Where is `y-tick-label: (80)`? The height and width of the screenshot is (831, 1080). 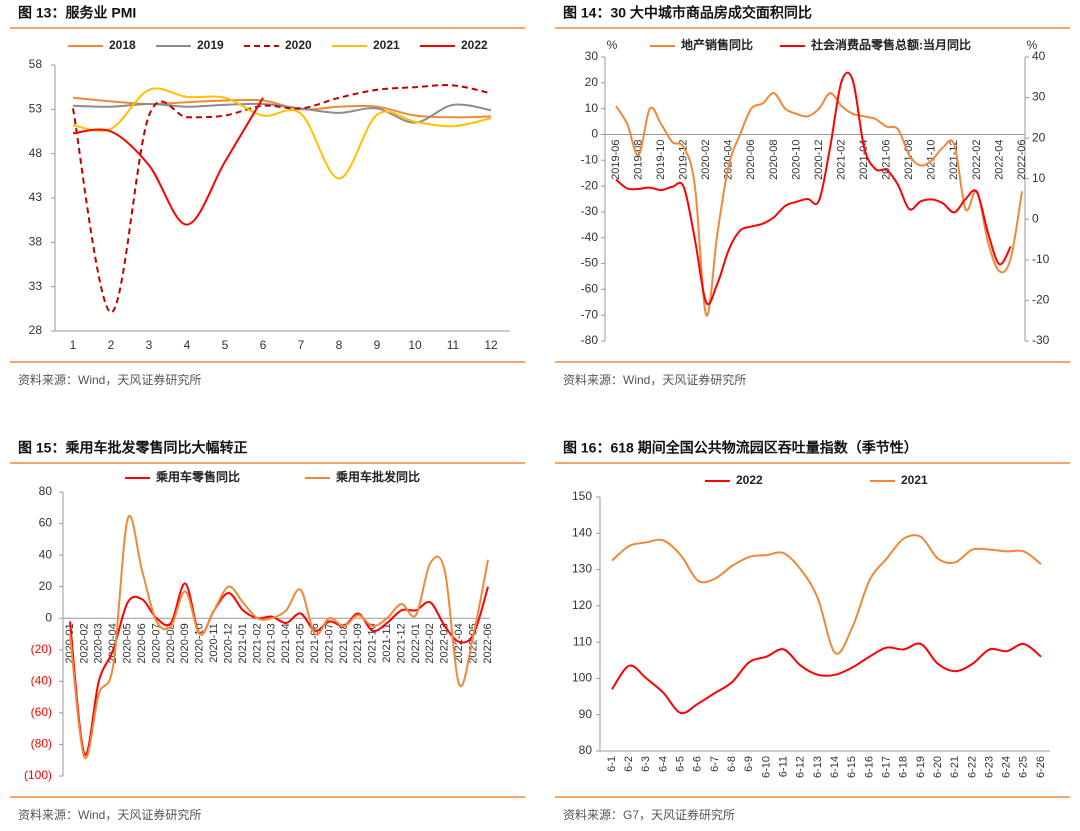 y-tick-label: (80) is located at coordinates (41, 744).